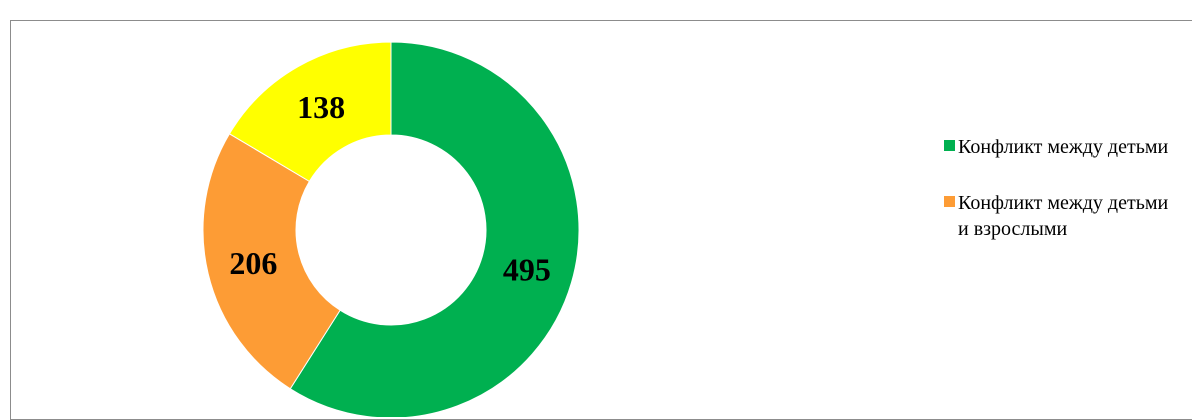 This screenshot has width=1192, height=420. I want to click on legend-item-children-conflict: Конфликт между детьми, so click(1061, 147).